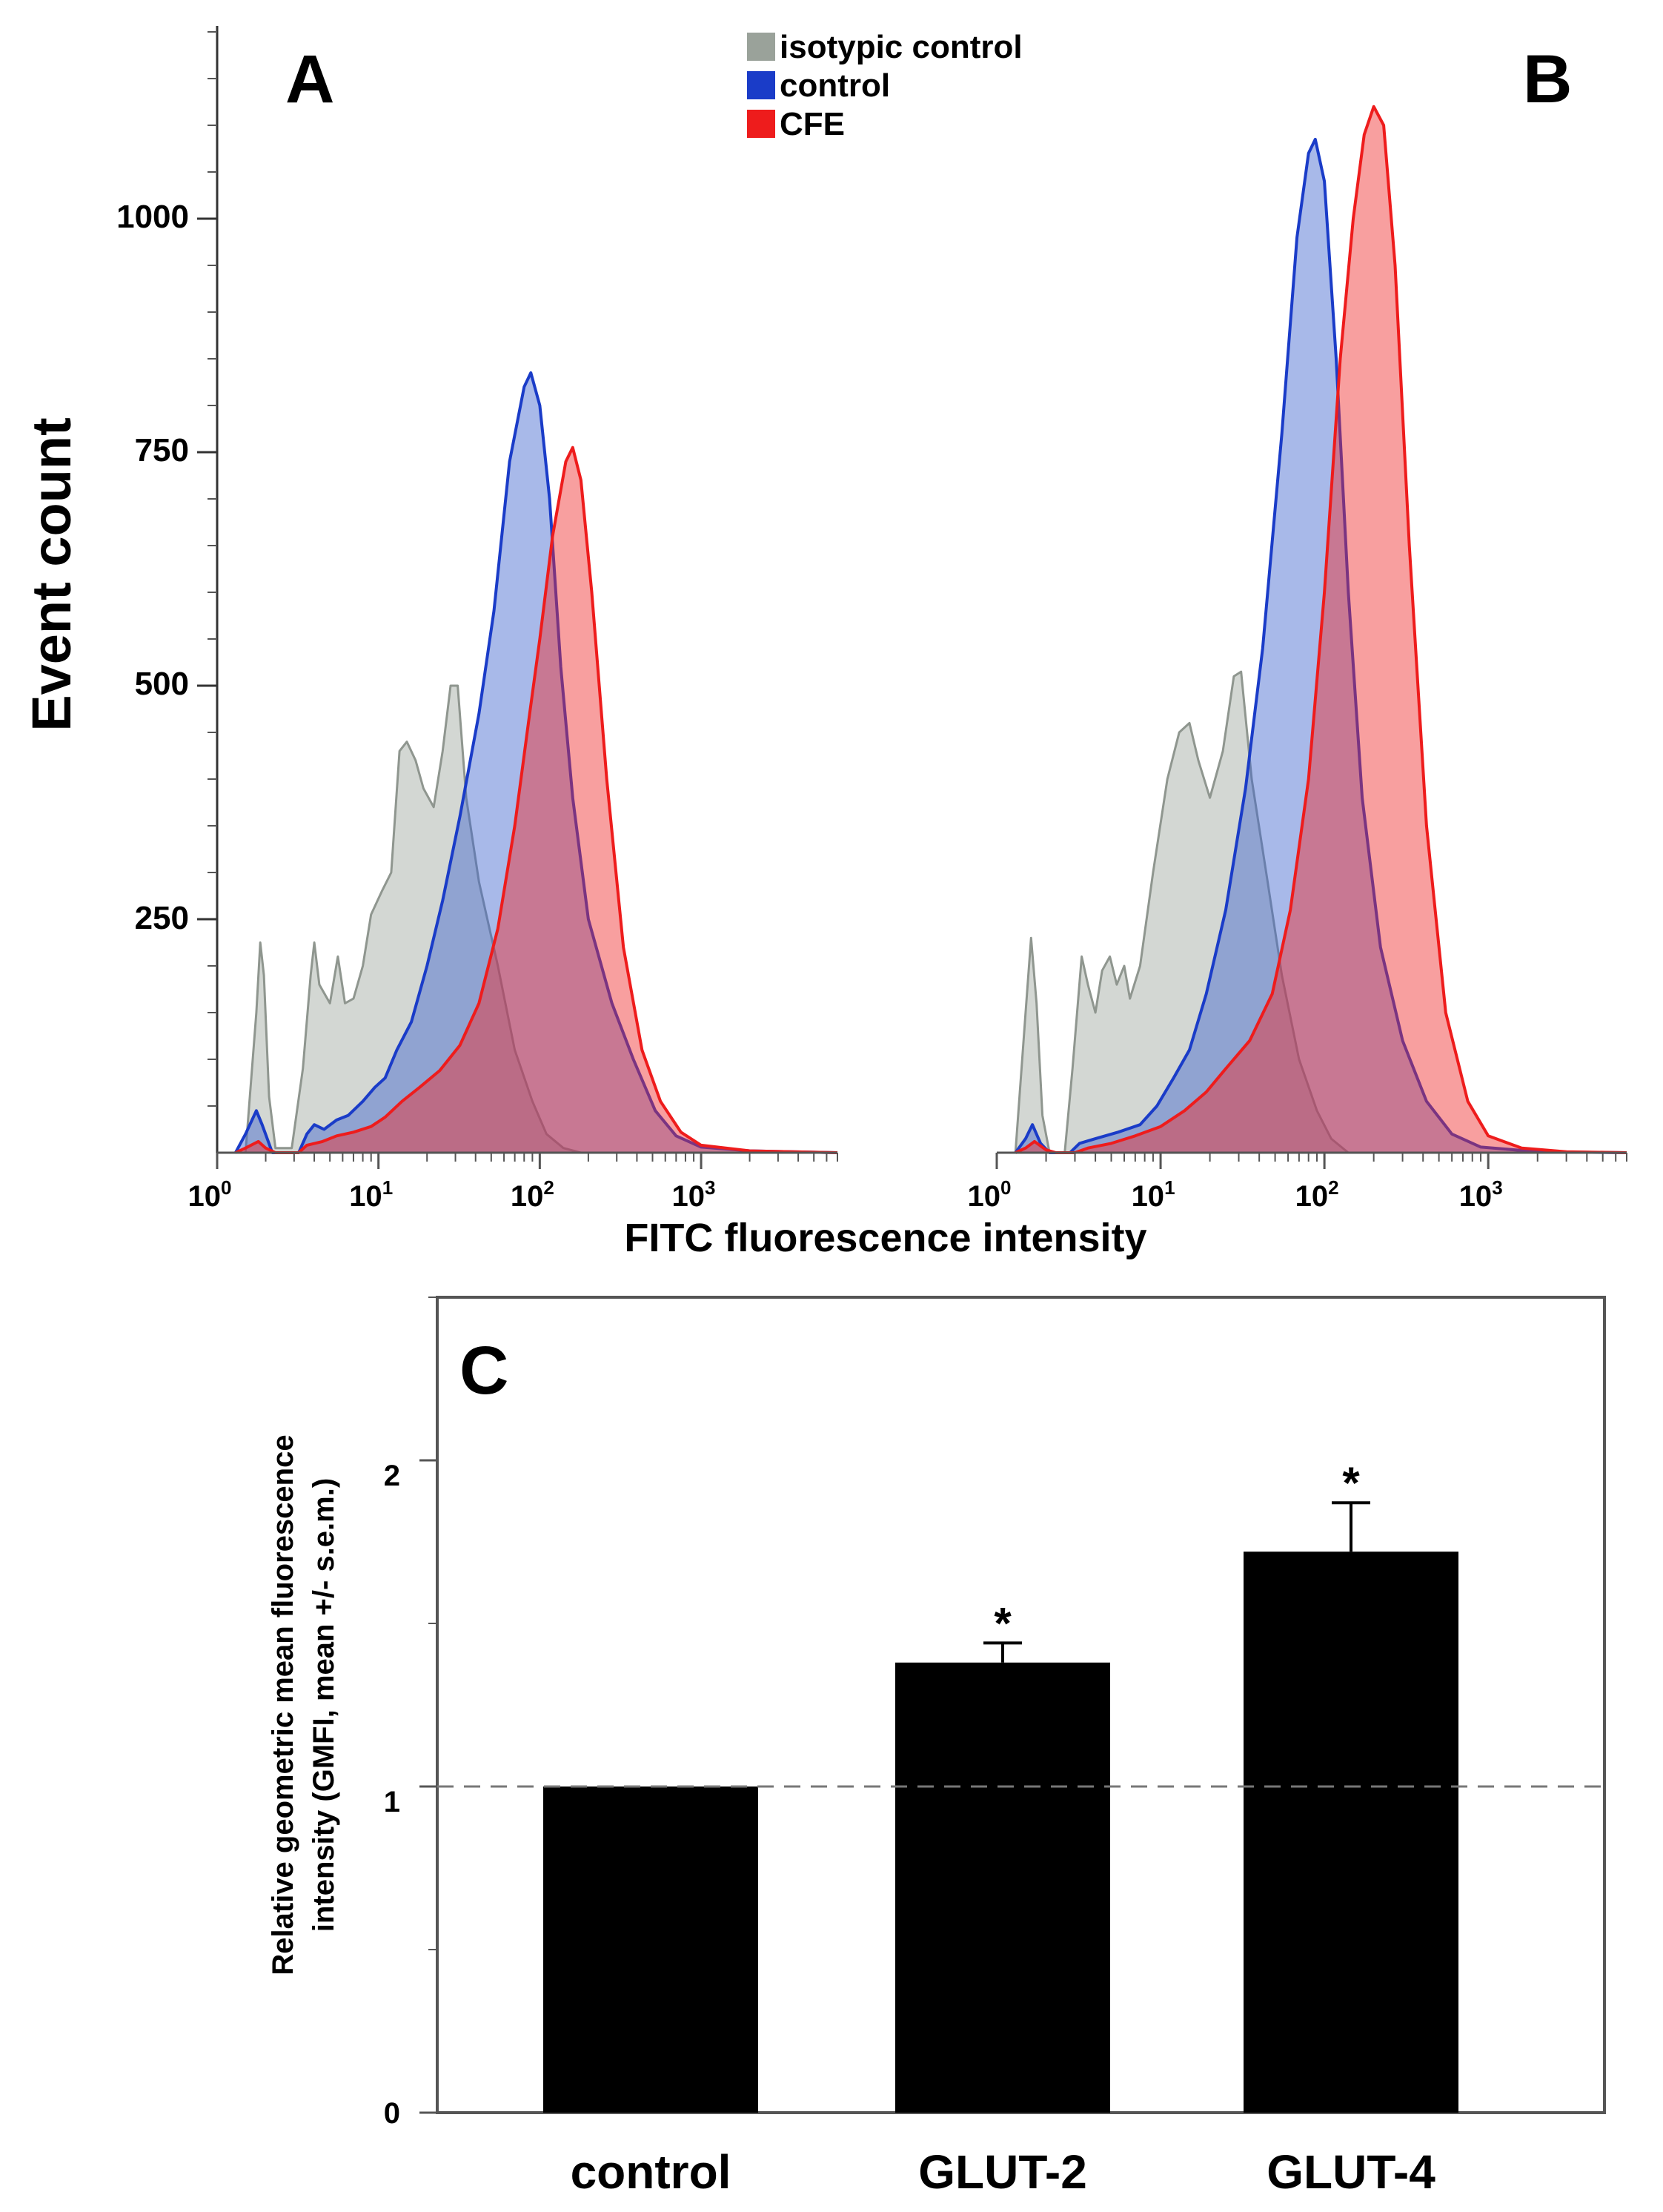  Describe the element at coordinates (1547, 79) in the screenshot. I see `panel-b-label: B` at that location.